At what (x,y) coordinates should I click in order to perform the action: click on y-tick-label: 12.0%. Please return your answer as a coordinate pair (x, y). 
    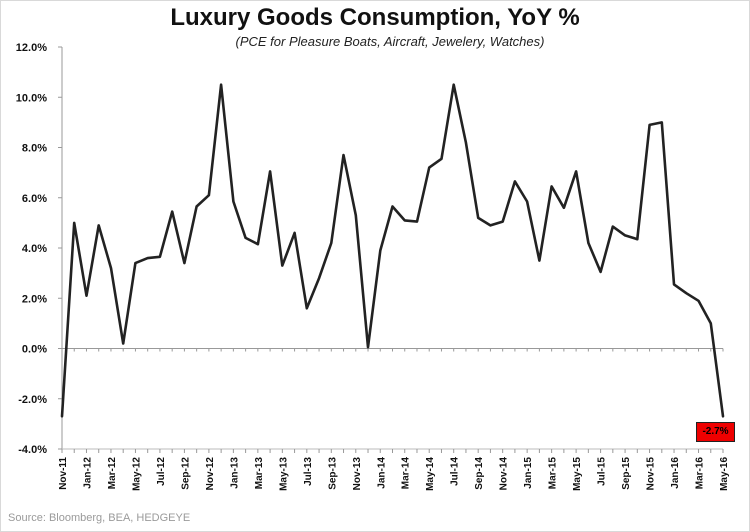
    Looking at the image, I should click on (31, 48).